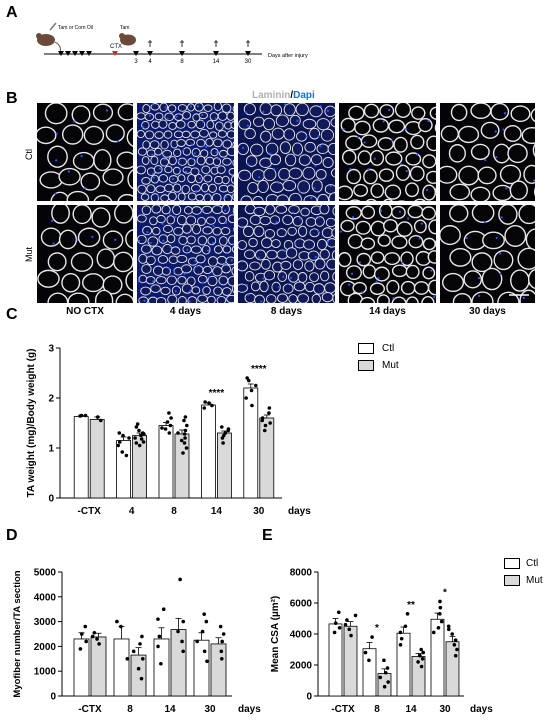 This screenshot has height=727, width=550. Describe the element at coordinates (534, 580) in the screenshot. I see `legend-label-mut-e: Mut` at that location.